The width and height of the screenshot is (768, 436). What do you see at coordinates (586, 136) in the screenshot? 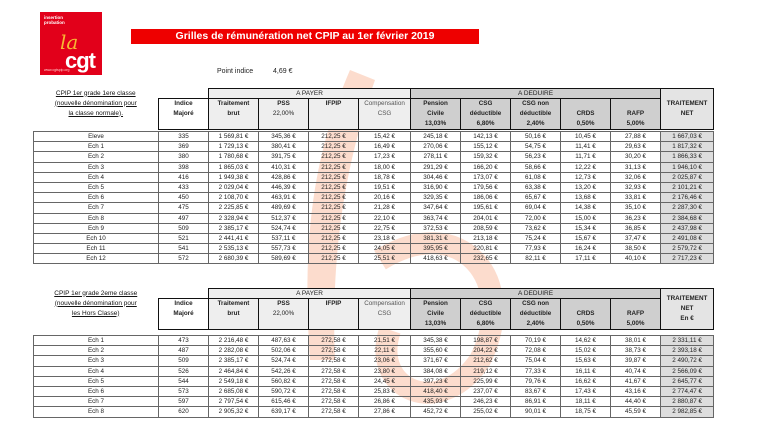
I see `cell-crds: 10,45 €` at bounding box center [586, 136].